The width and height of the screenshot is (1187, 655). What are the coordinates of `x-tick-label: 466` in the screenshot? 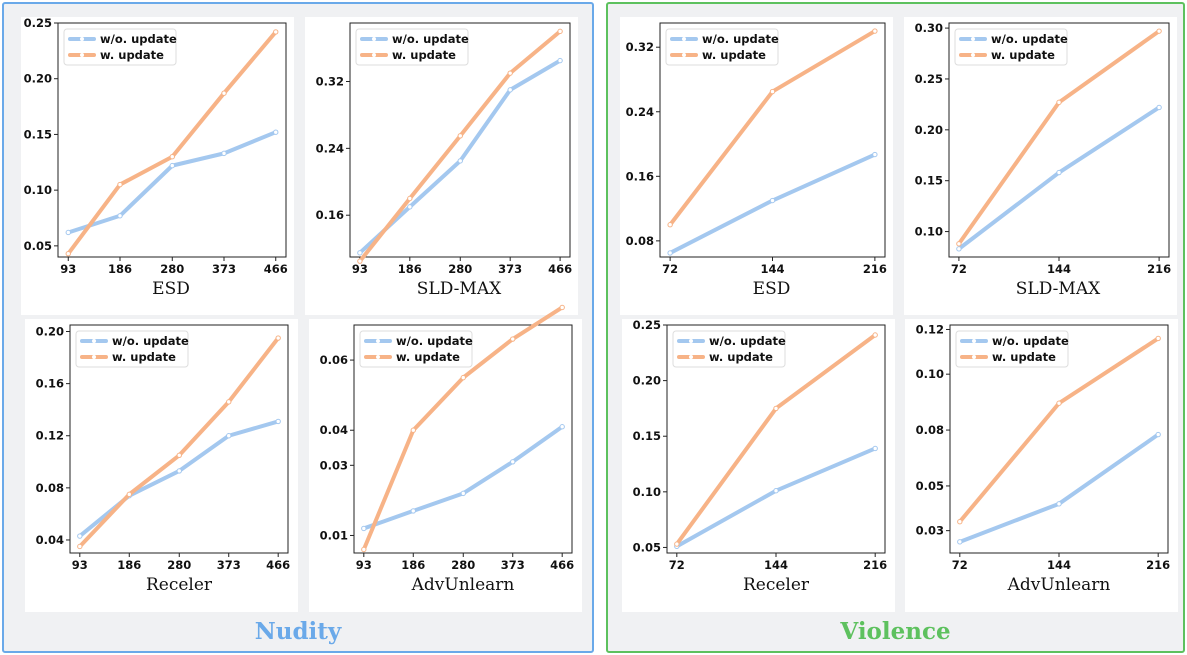 It's located at (560, 269).